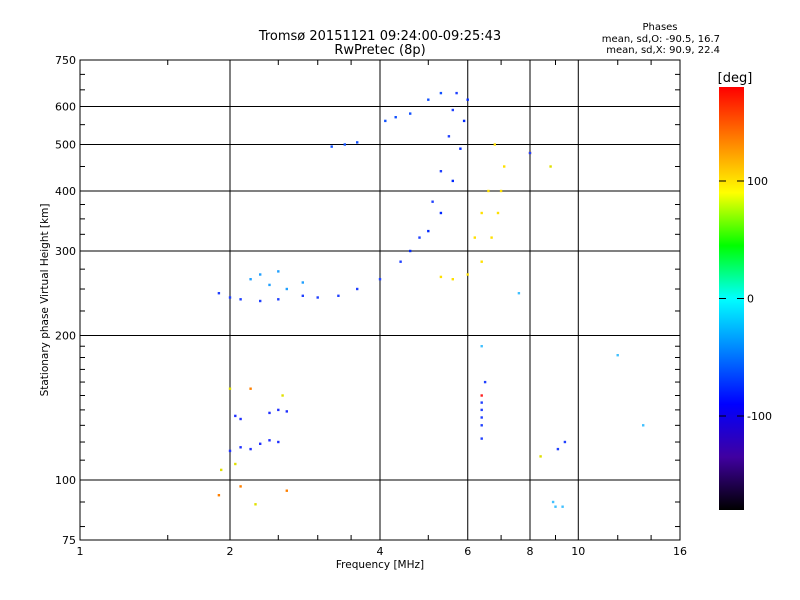 This screenshot has height=600, width=800. What do you see at coordinates (65, 480) in the screenshot?
I see `y-tick-label: 100` at bounding box center [65, 480].